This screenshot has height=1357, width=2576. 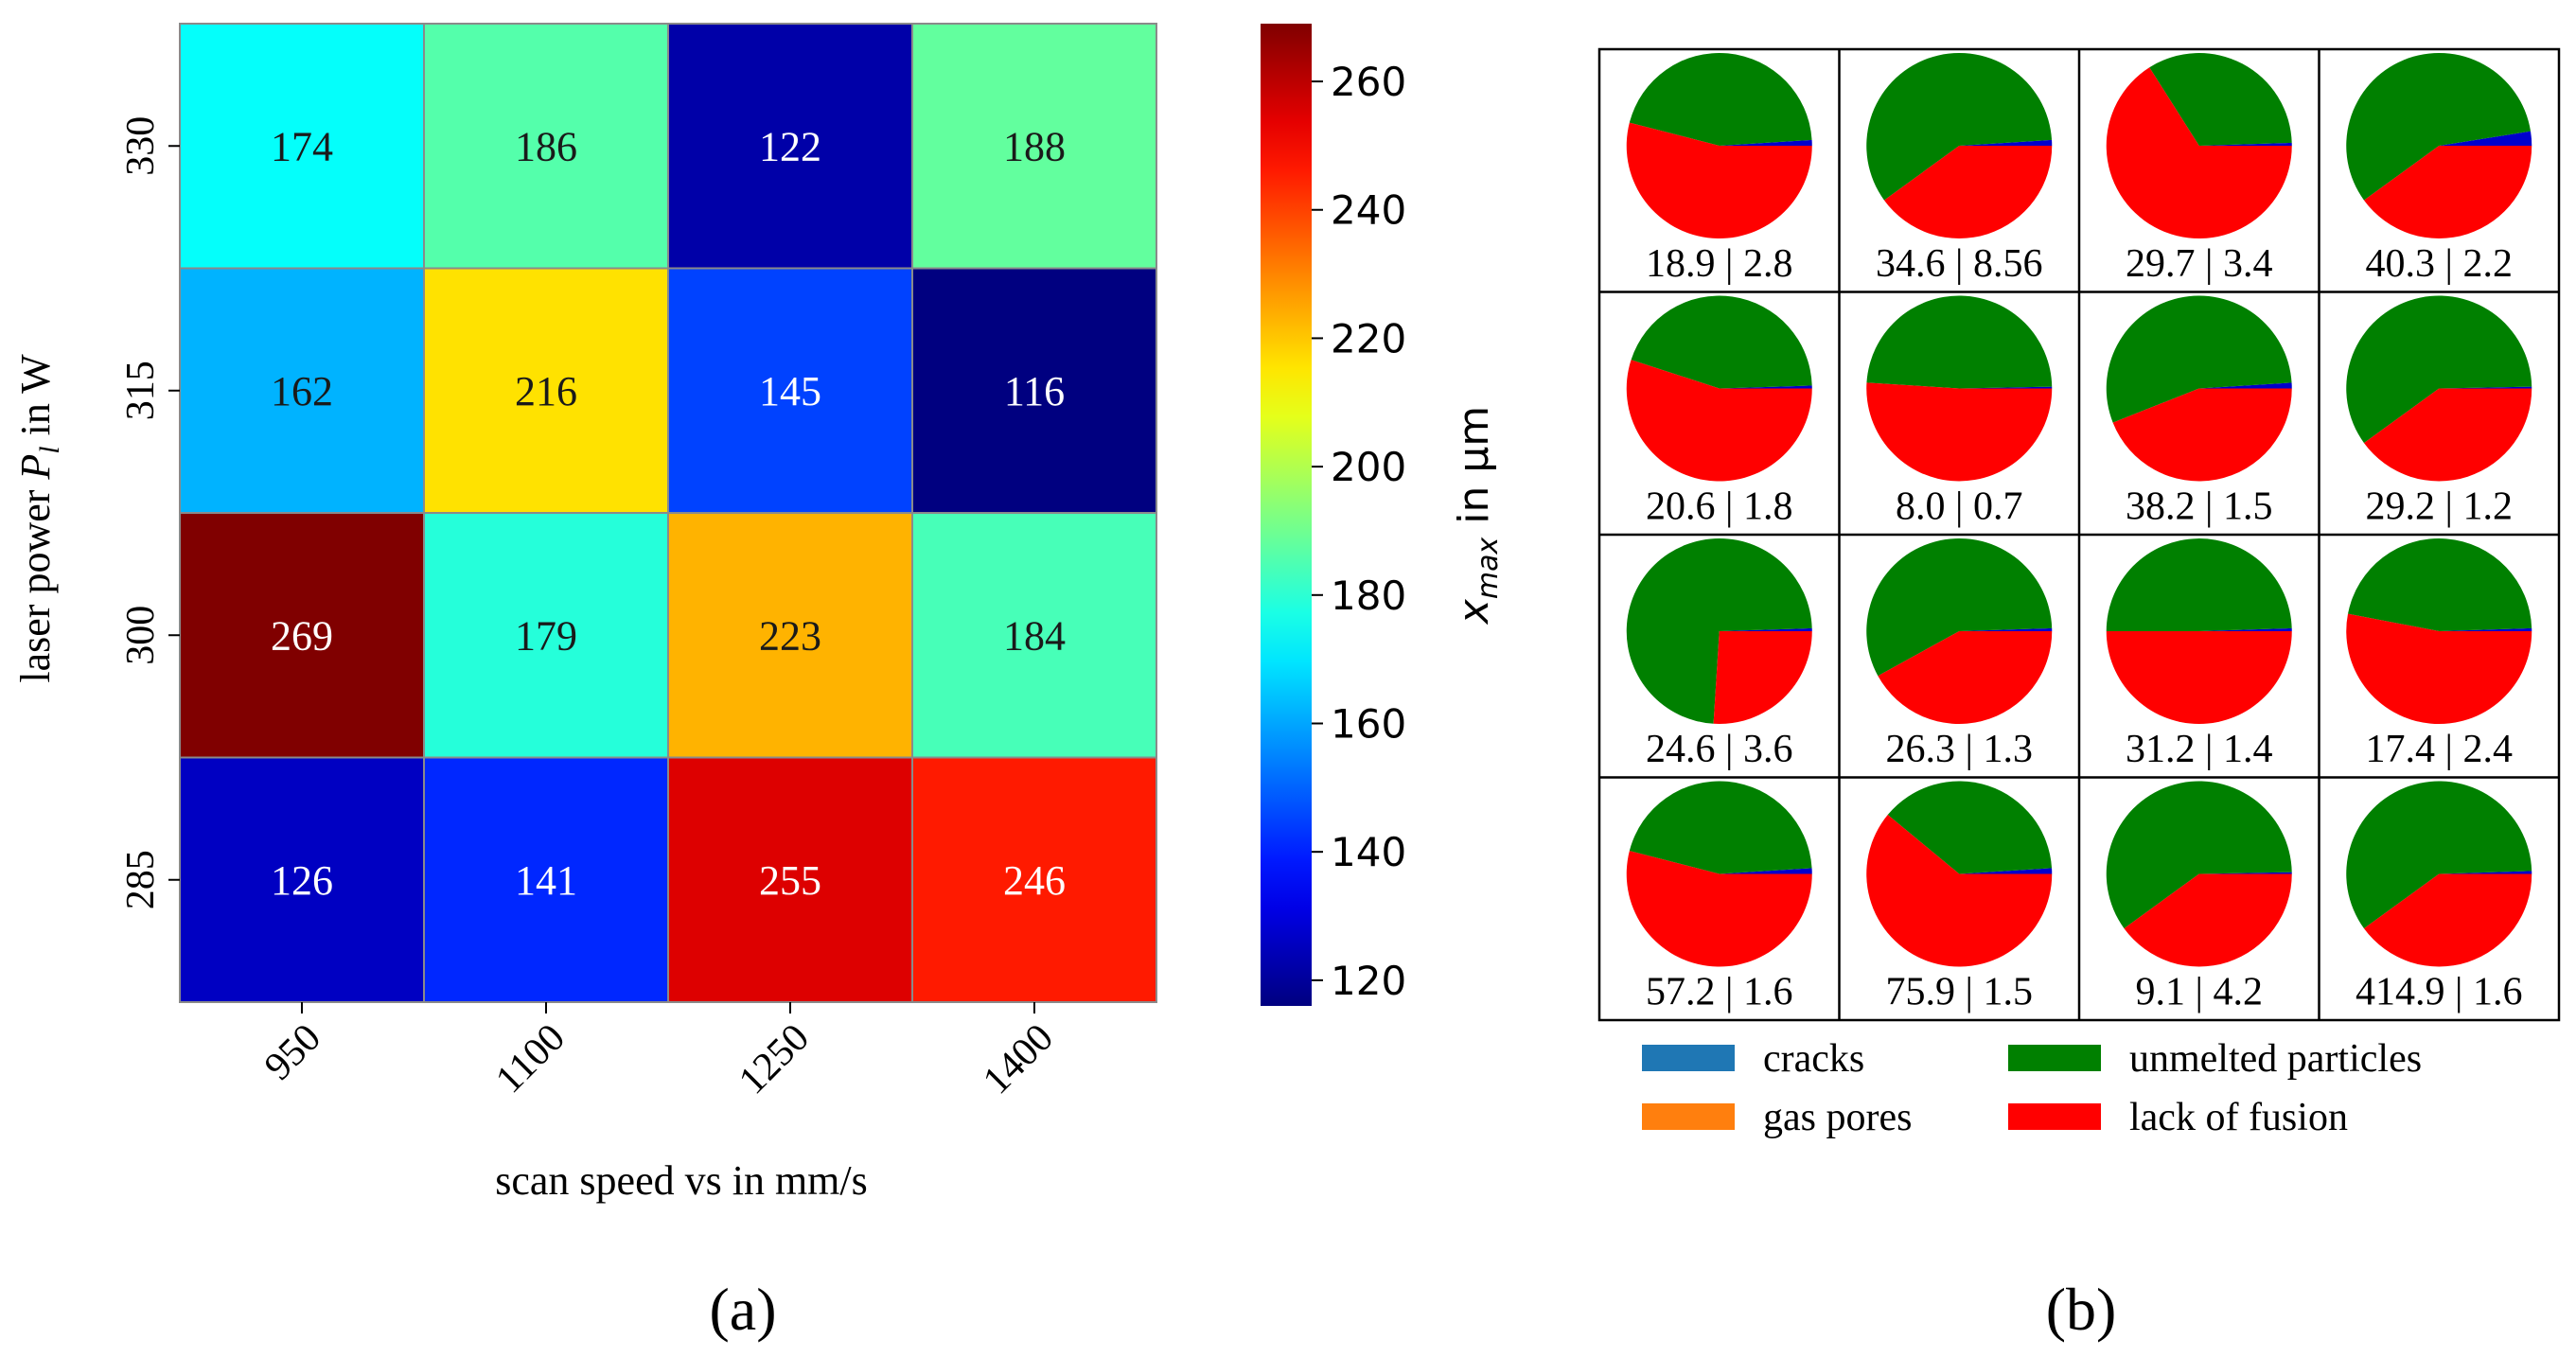 I want to click on colorbar-tick-label: 260, so click(x=1368, y=82).